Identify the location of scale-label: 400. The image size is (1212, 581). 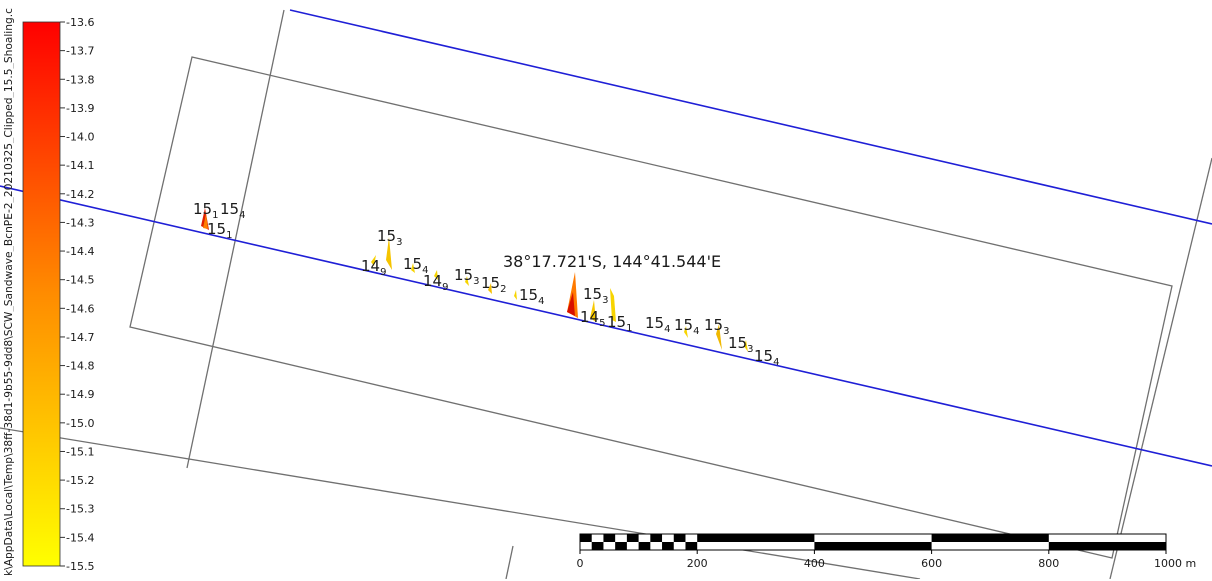
(814, 563).